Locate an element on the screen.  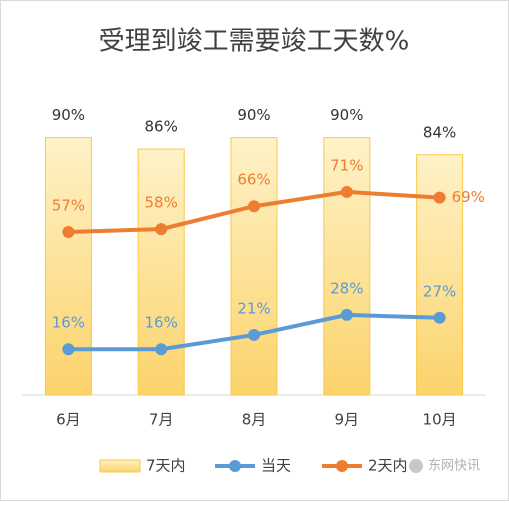
watermark-icon is located at coordinates (416, 466).